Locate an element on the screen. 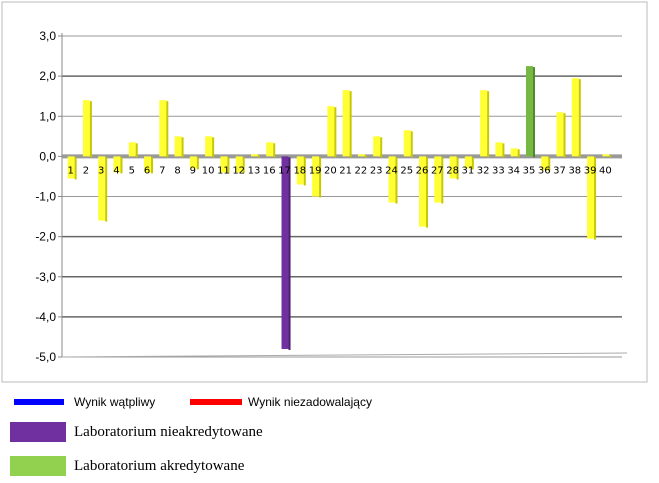 This screenshot has width=659, height=483. x-tick-label: 10 is located at coordinates (208, 170).